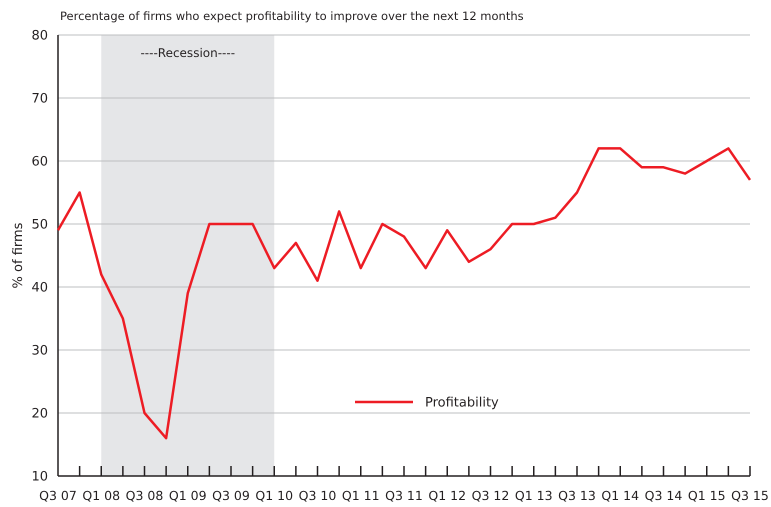 This screenshot has height=507, width=771. I want to click on x-tick-label: Q1 12, so click(447, 495).